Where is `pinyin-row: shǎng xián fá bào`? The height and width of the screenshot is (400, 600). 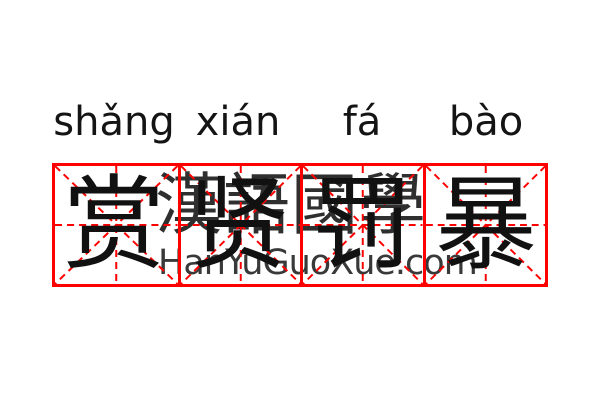
pinyin-row: shǎng xián fá bào is located at coordinates (300, 124).